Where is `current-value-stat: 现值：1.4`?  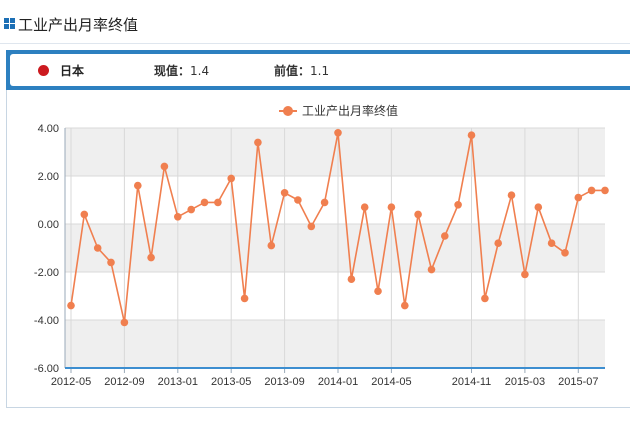 current-value-stat: 现值：1.4 is located at coordinates (181, 70).